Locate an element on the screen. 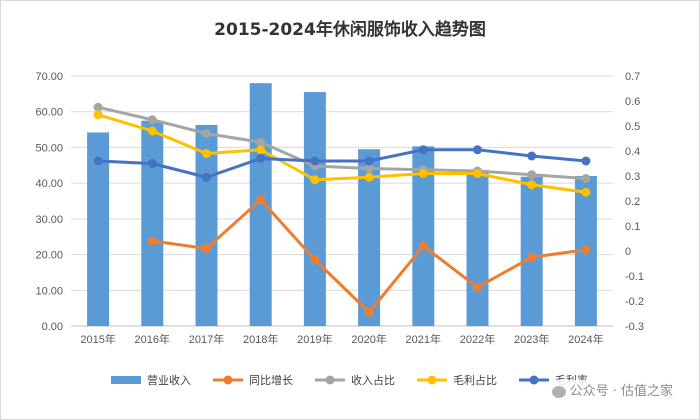 The image size is (700, 420). bar-2022年 is located at coordinates (477, 248).